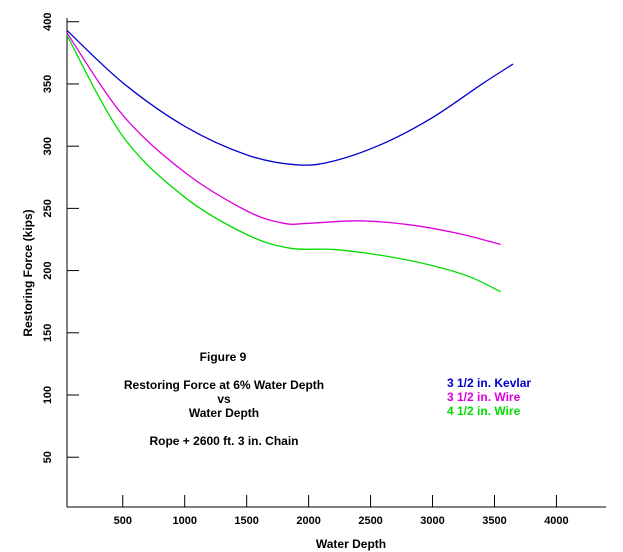  I want to click on y-tick-label: 50, so click(48, 457).